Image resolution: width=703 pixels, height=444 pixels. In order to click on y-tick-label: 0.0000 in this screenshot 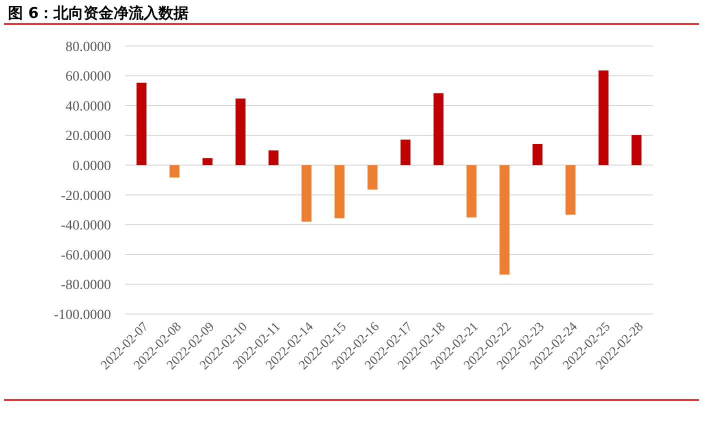, I will do `click(91, 166)`.